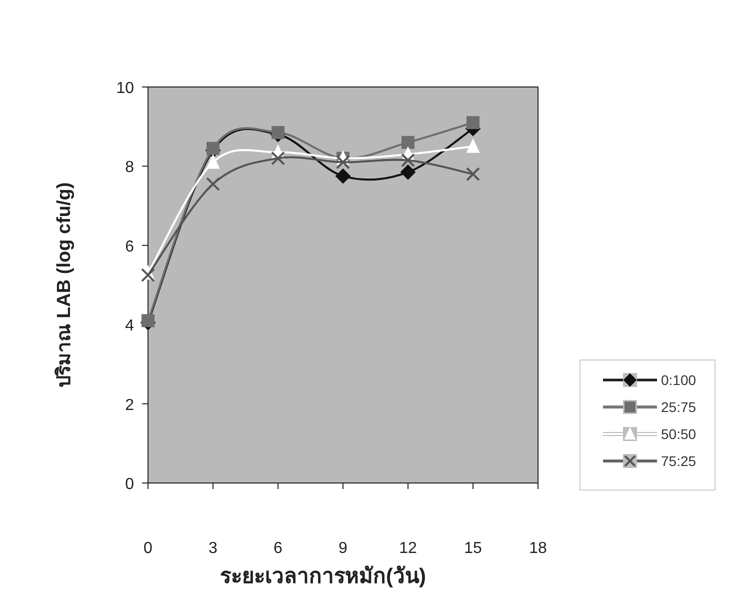 The width and height of the screenshot is (733, 610). What do you see at coordinates (213, 548) in the screenshot?
I see `x-tick-label: 3` at bounding box center [213, 548].